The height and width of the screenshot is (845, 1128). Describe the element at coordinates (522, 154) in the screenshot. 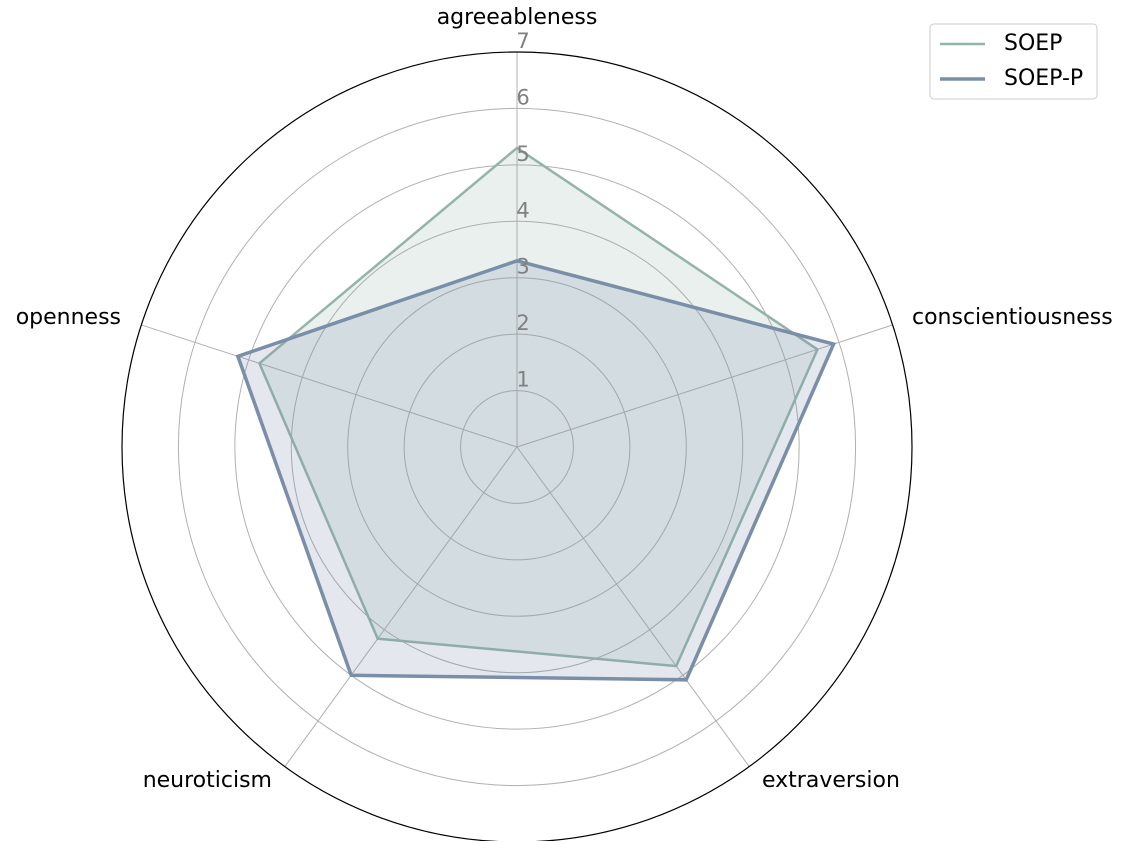

I see `r-tick-label: 5` at that location.